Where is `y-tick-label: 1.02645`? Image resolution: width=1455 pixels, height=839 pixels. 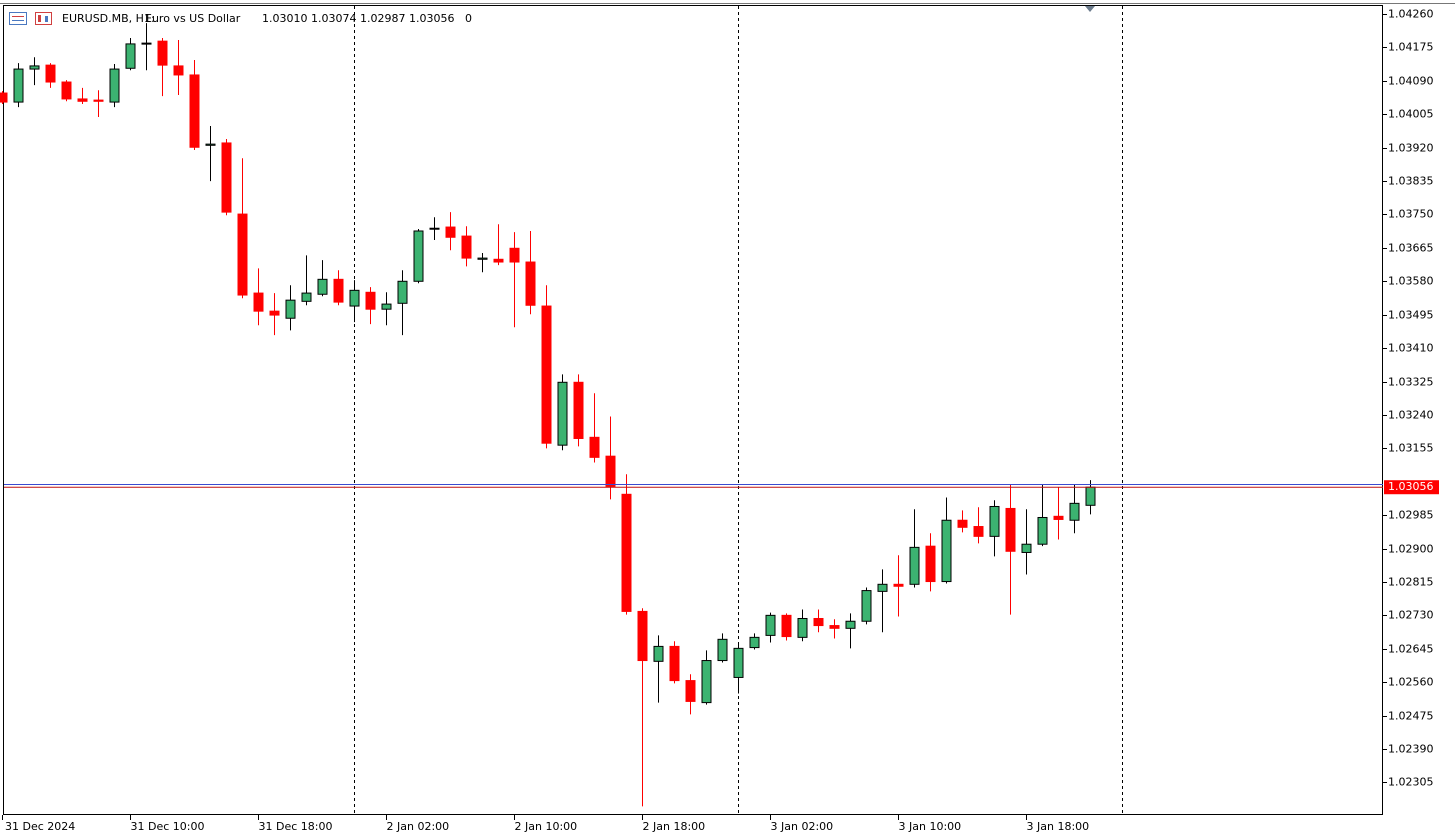
y-tick-label: 1.02645 is located at coordinates (1411, 649).